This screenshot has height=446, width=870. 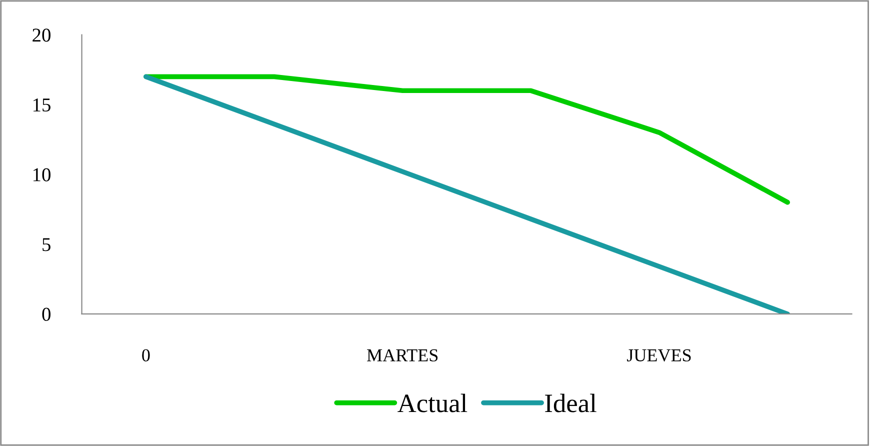 I want to click on x-tick-label: JUEVES, so click(x=659, y=355).